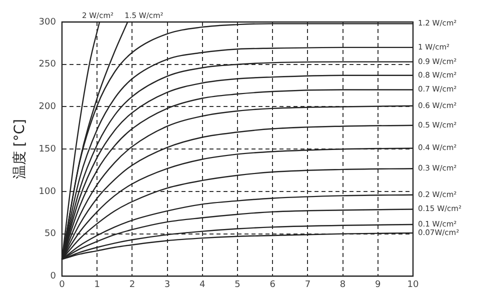  What do you see at coordinates (132, 285) in the screenshot?
I see `x-tick-label: 2` at bounding box center [132, 285].